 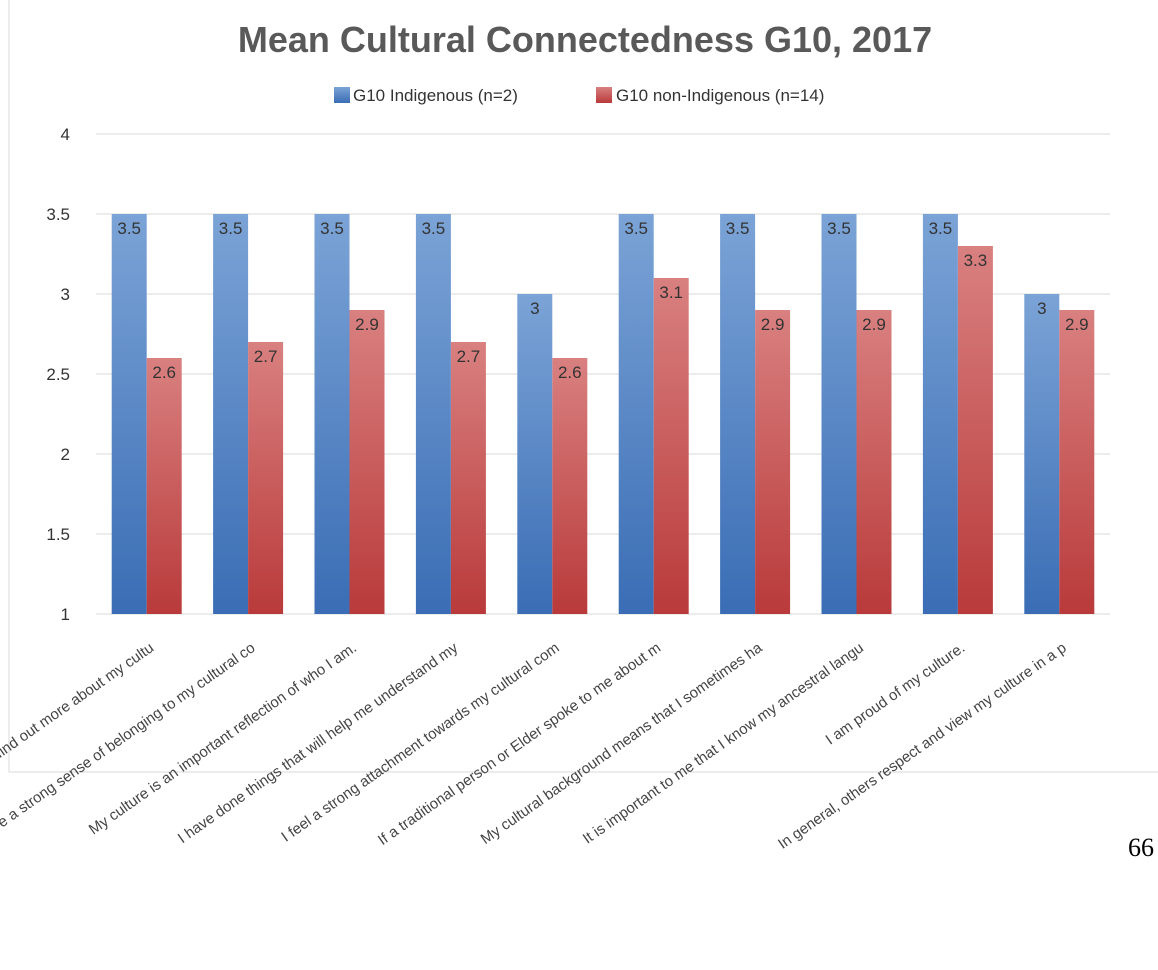 What do you see at coordinates (65, 614) in the screenshot?
I see `y-tick-label: 1` at bounding box center [65, 614].